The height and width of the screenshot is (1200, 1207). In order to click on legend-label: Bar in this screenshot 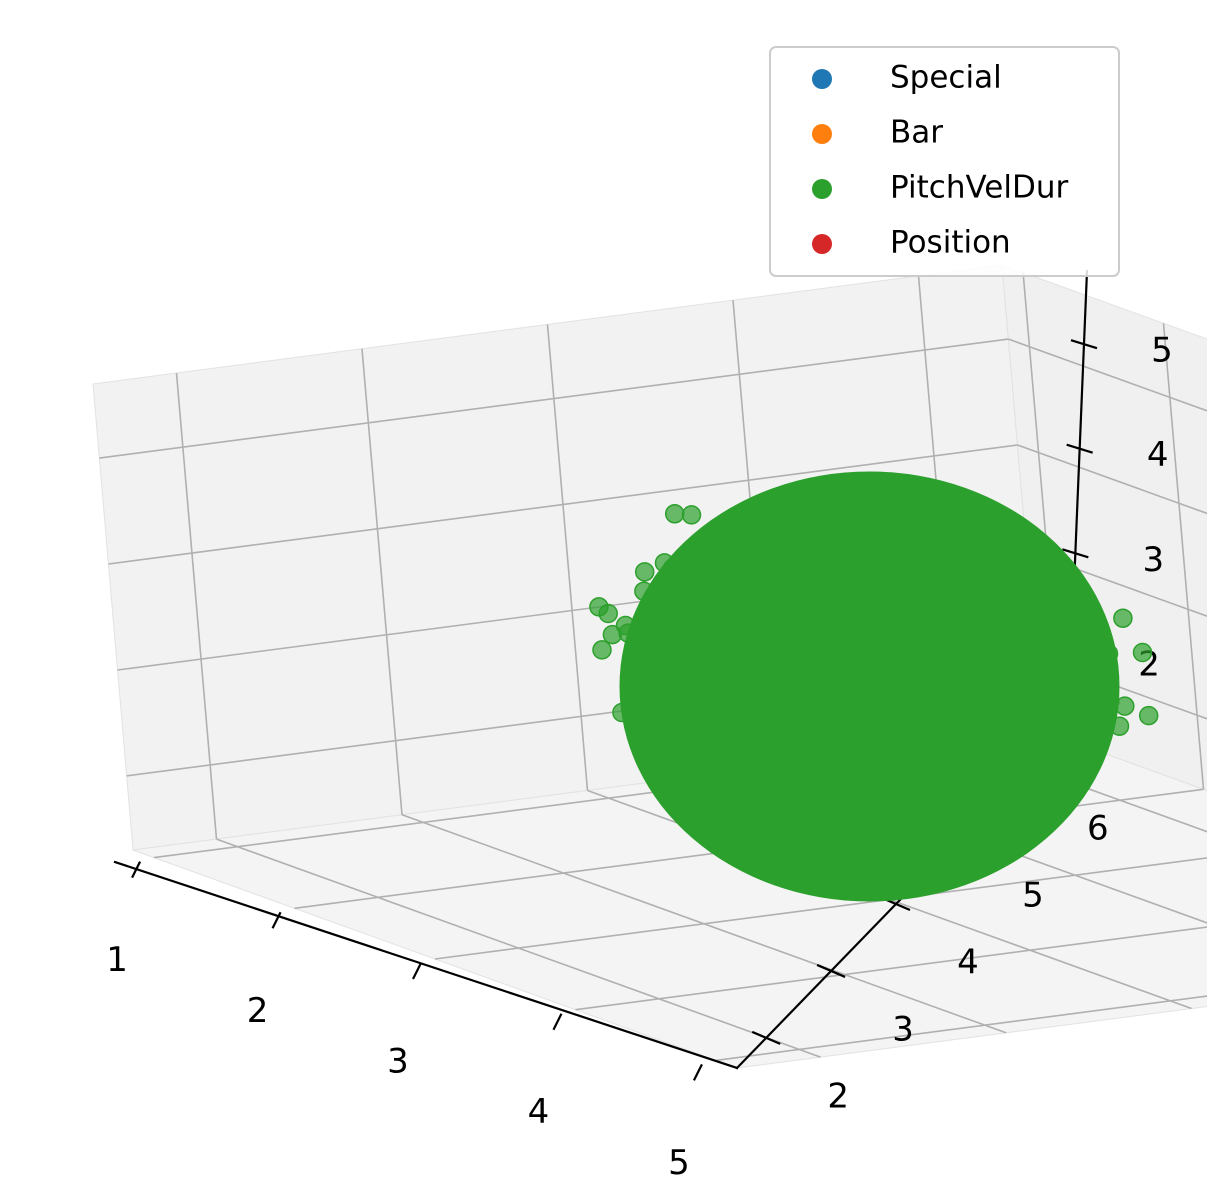, I will do `click(916, 133)`.